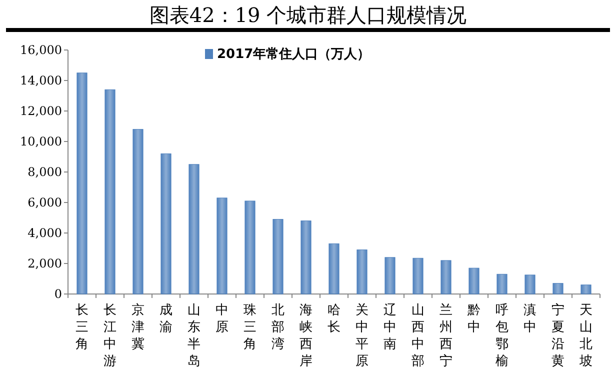 This screenshot has width=616, height=384. I want to click on x-tick-label: 北部湾, so click(278, 327).